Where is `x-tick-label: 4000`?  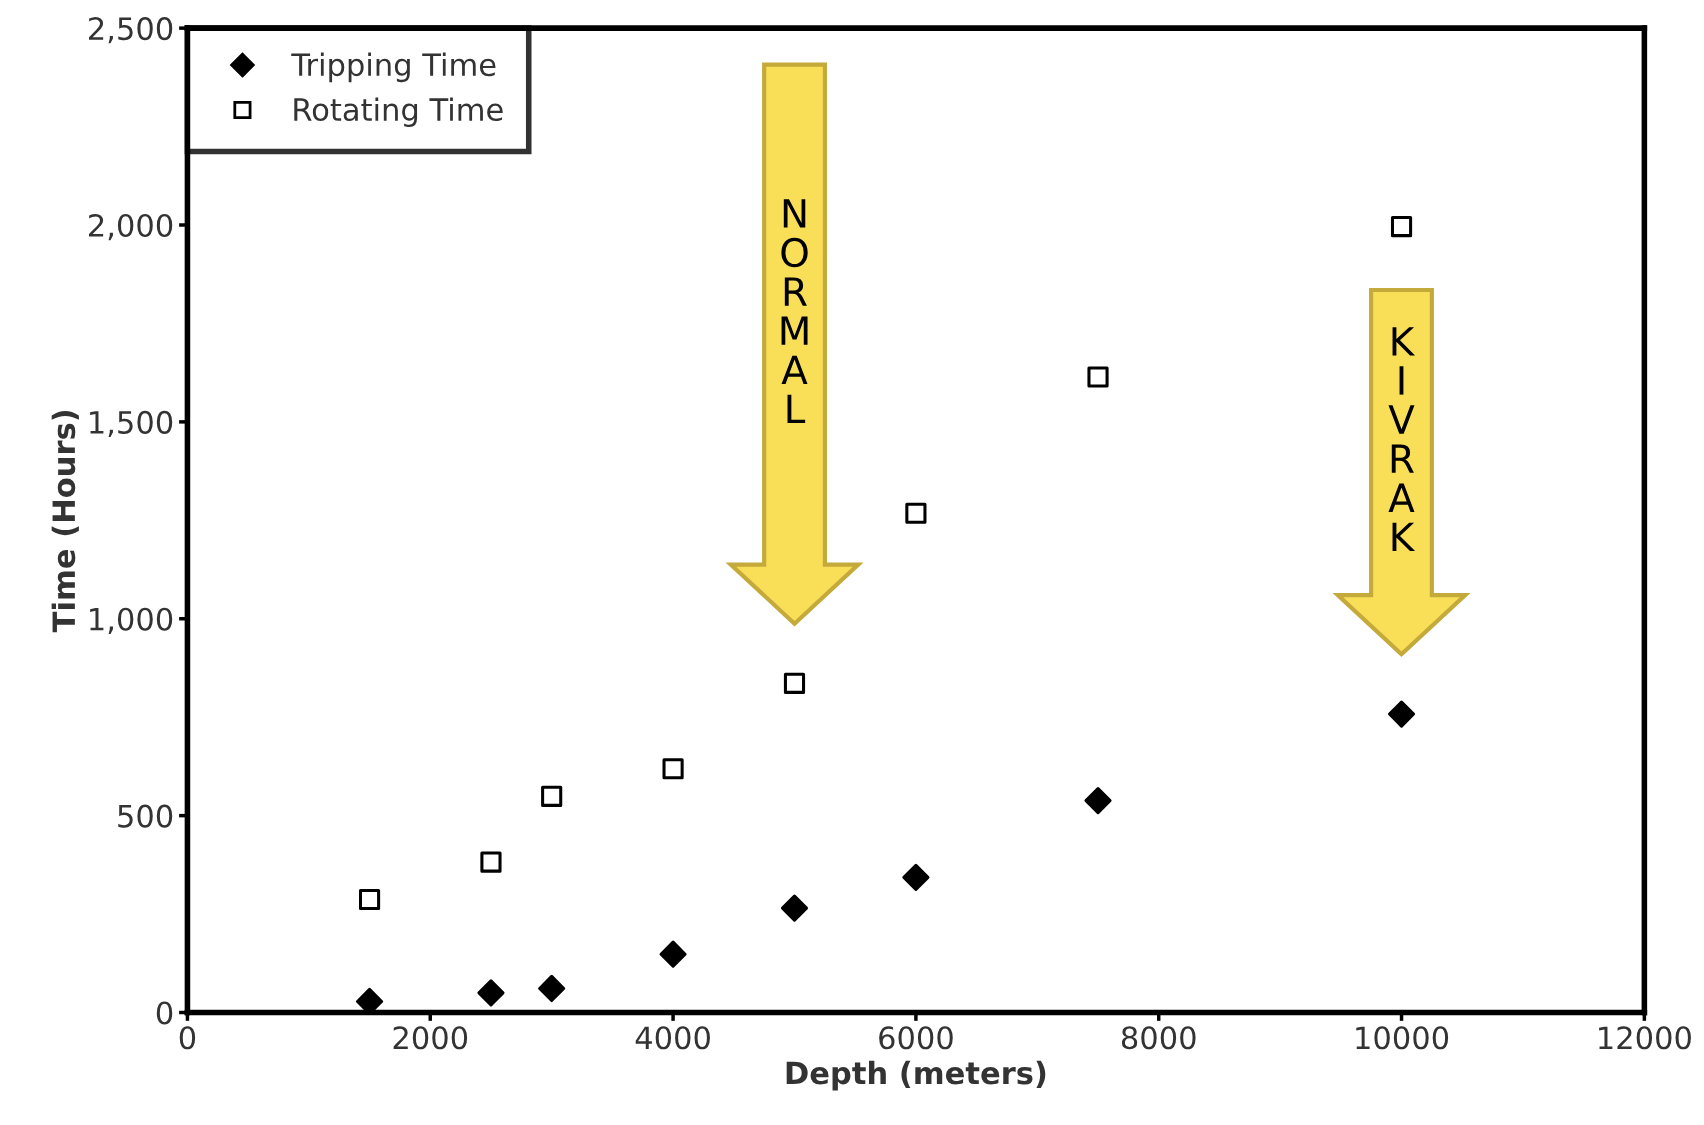 x-tick-label: 4000 is located at coordinates (672, 1038).